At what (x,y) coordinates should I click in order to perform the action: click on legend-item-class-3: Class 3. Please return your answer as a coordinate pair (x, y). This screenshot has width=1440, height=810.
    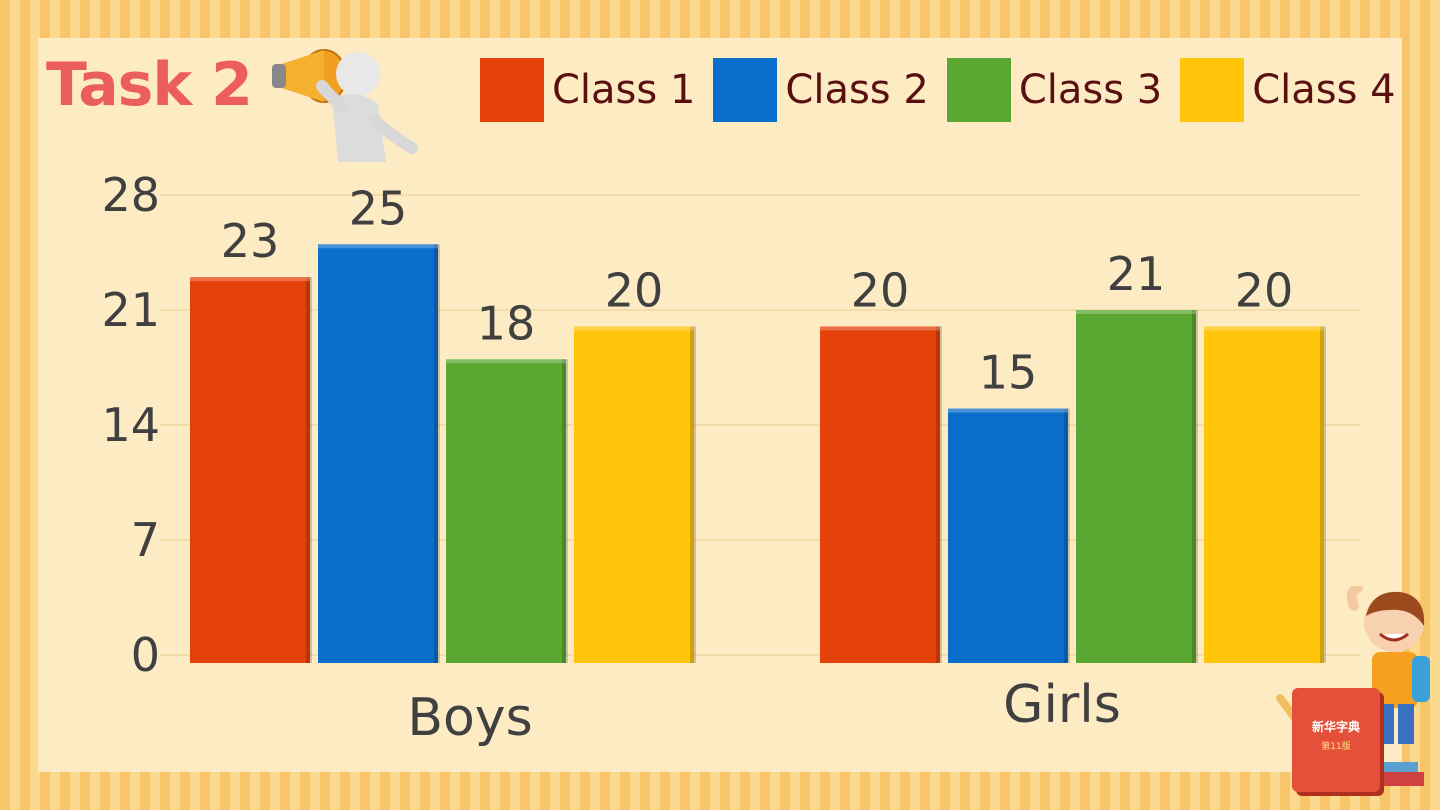
    Looking at the image, I should click on (1054, 90).